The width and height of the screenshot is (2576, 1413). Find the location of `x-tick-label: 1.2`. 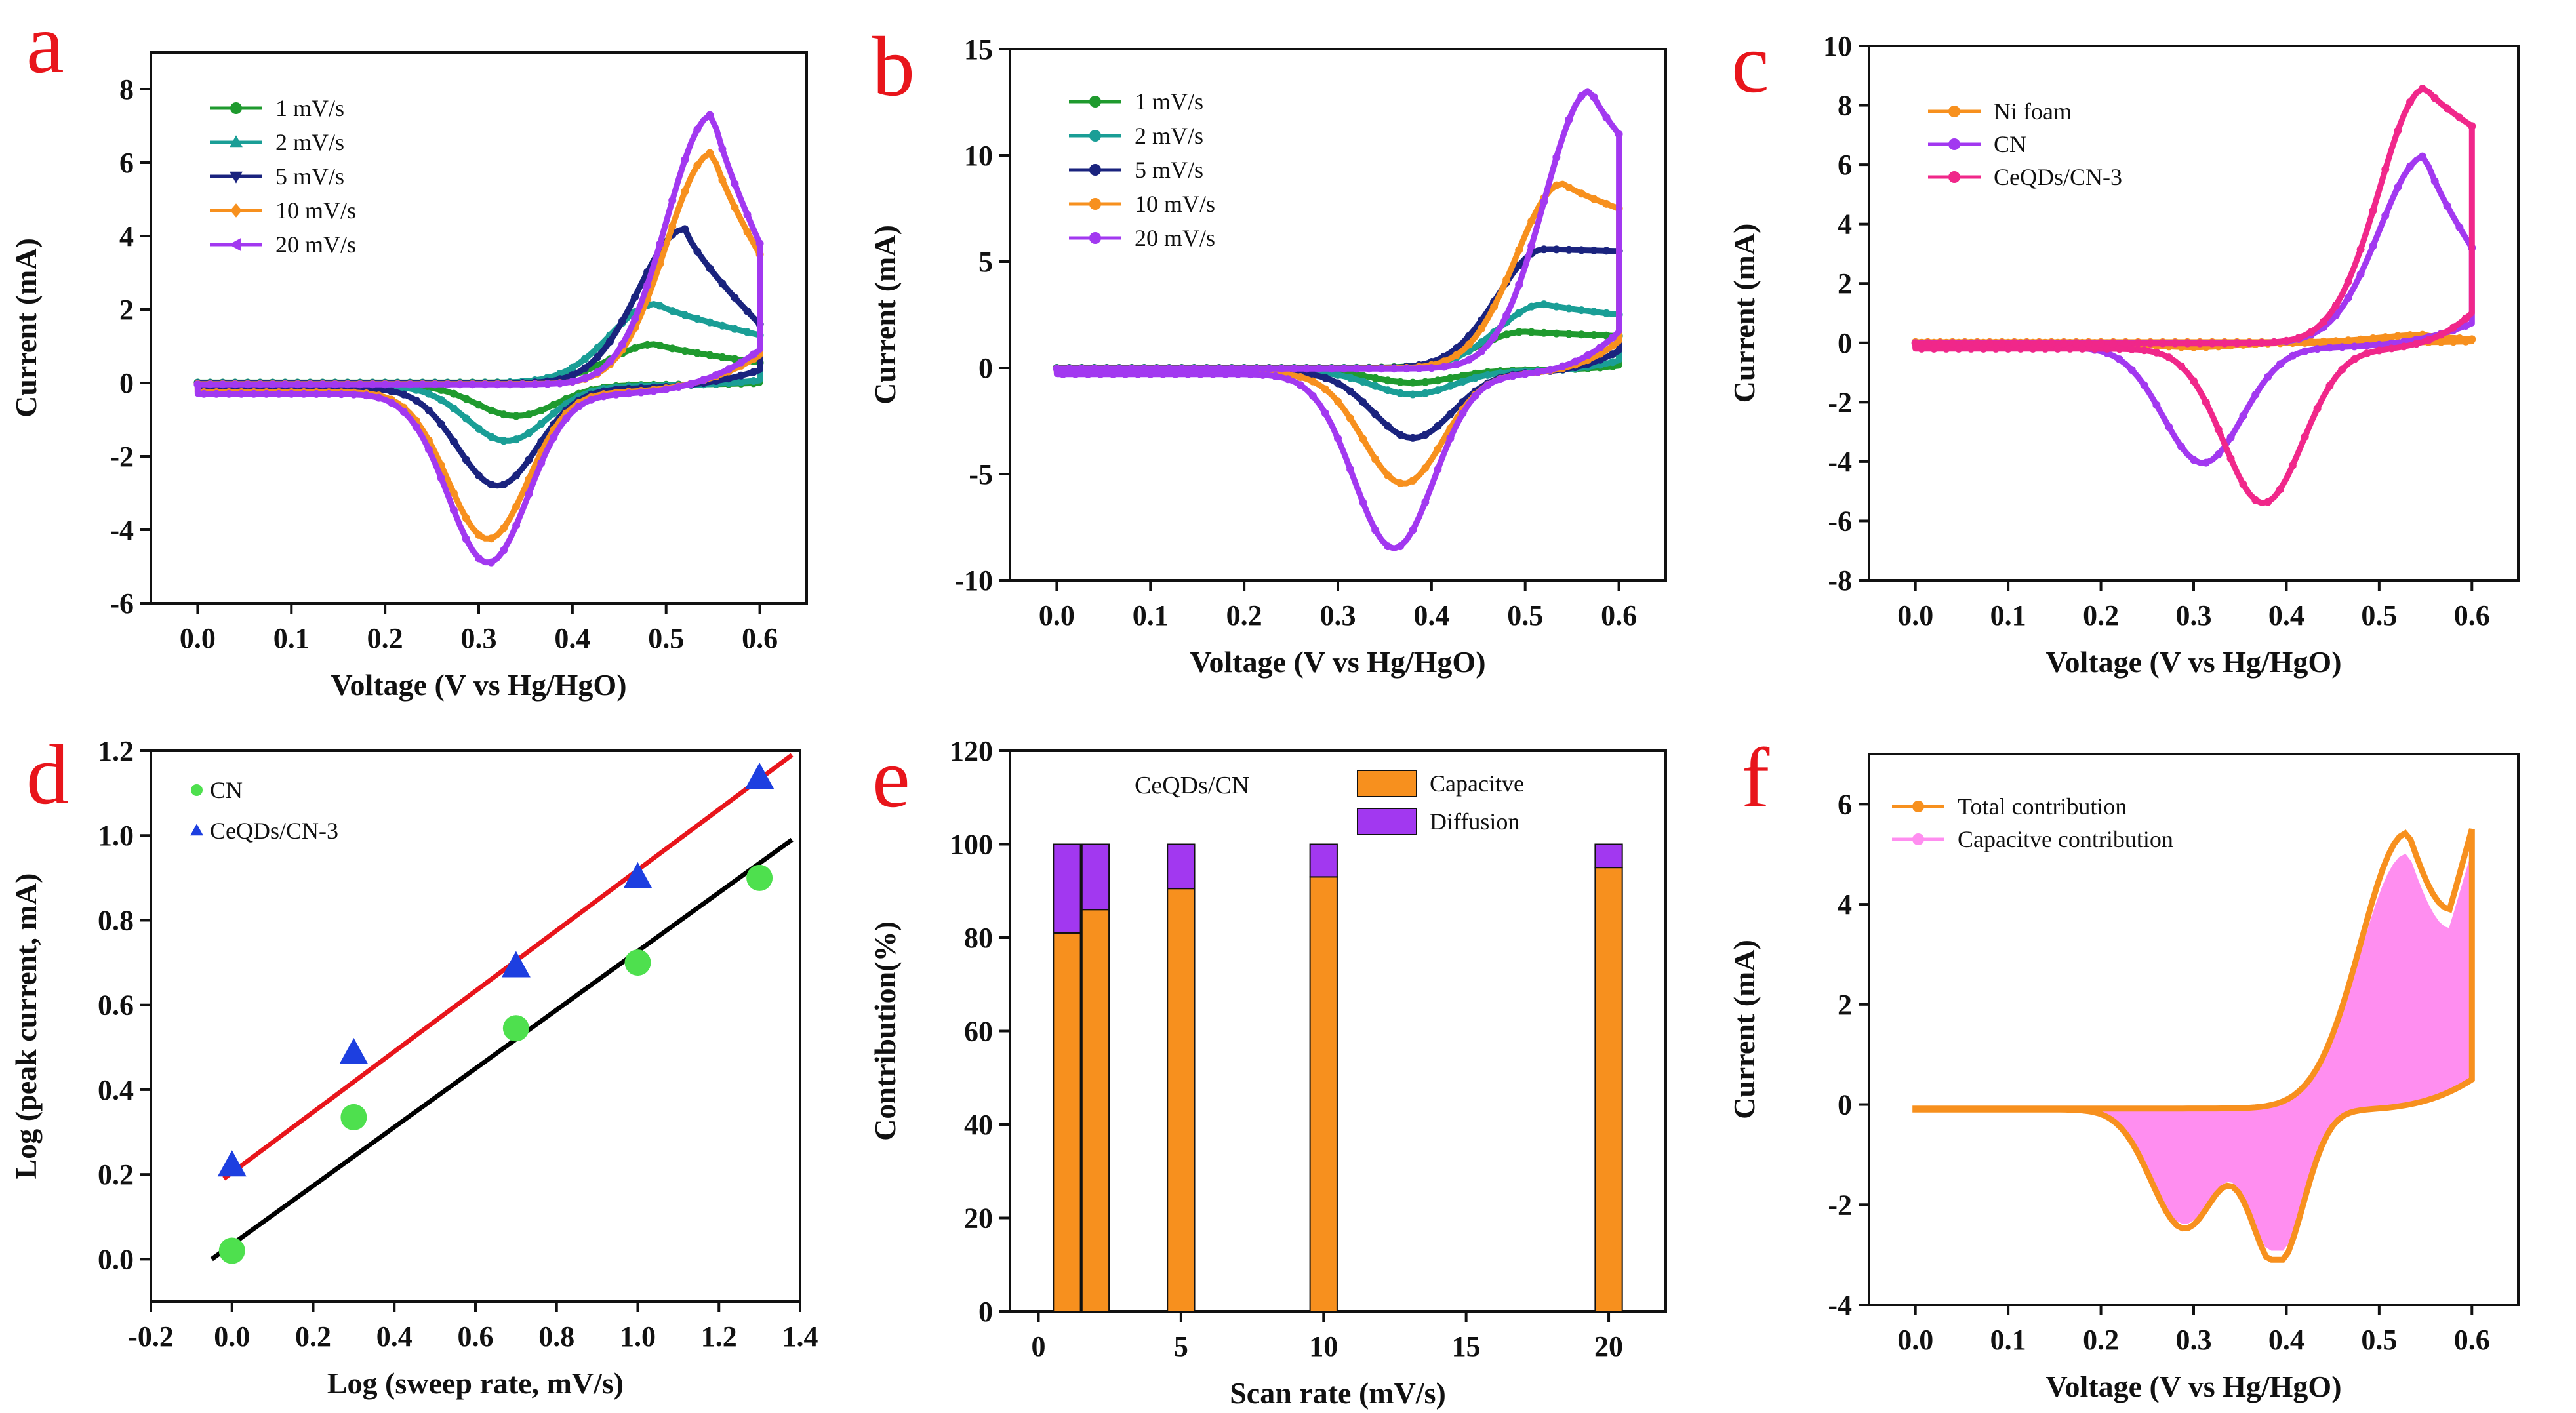

x-tick-label: 1.2 is located at coordinates (719, 1337).